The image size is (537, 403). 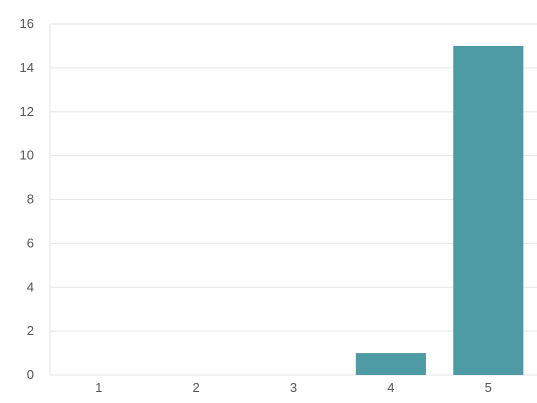 What do you see at coordinates (488, 387) in the screenshot?
I see `x-tick-label: 5` at bounding box center [488, 387].